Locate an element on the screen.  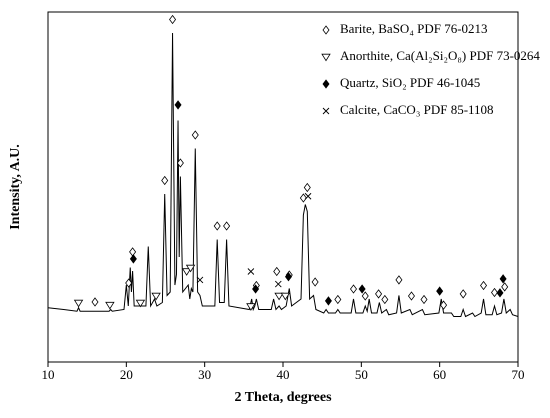
legend-label: Quartz, SiO₂ PDF 46-1045 is located at coordinates (410, 82).